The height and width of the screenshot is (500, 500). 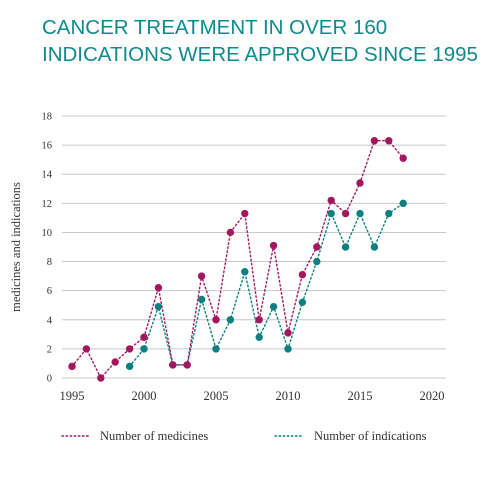 I want to click on y-tick-labels: 0 2 4 6 8 10 12 14 16 18, so click(x=47, y=248).